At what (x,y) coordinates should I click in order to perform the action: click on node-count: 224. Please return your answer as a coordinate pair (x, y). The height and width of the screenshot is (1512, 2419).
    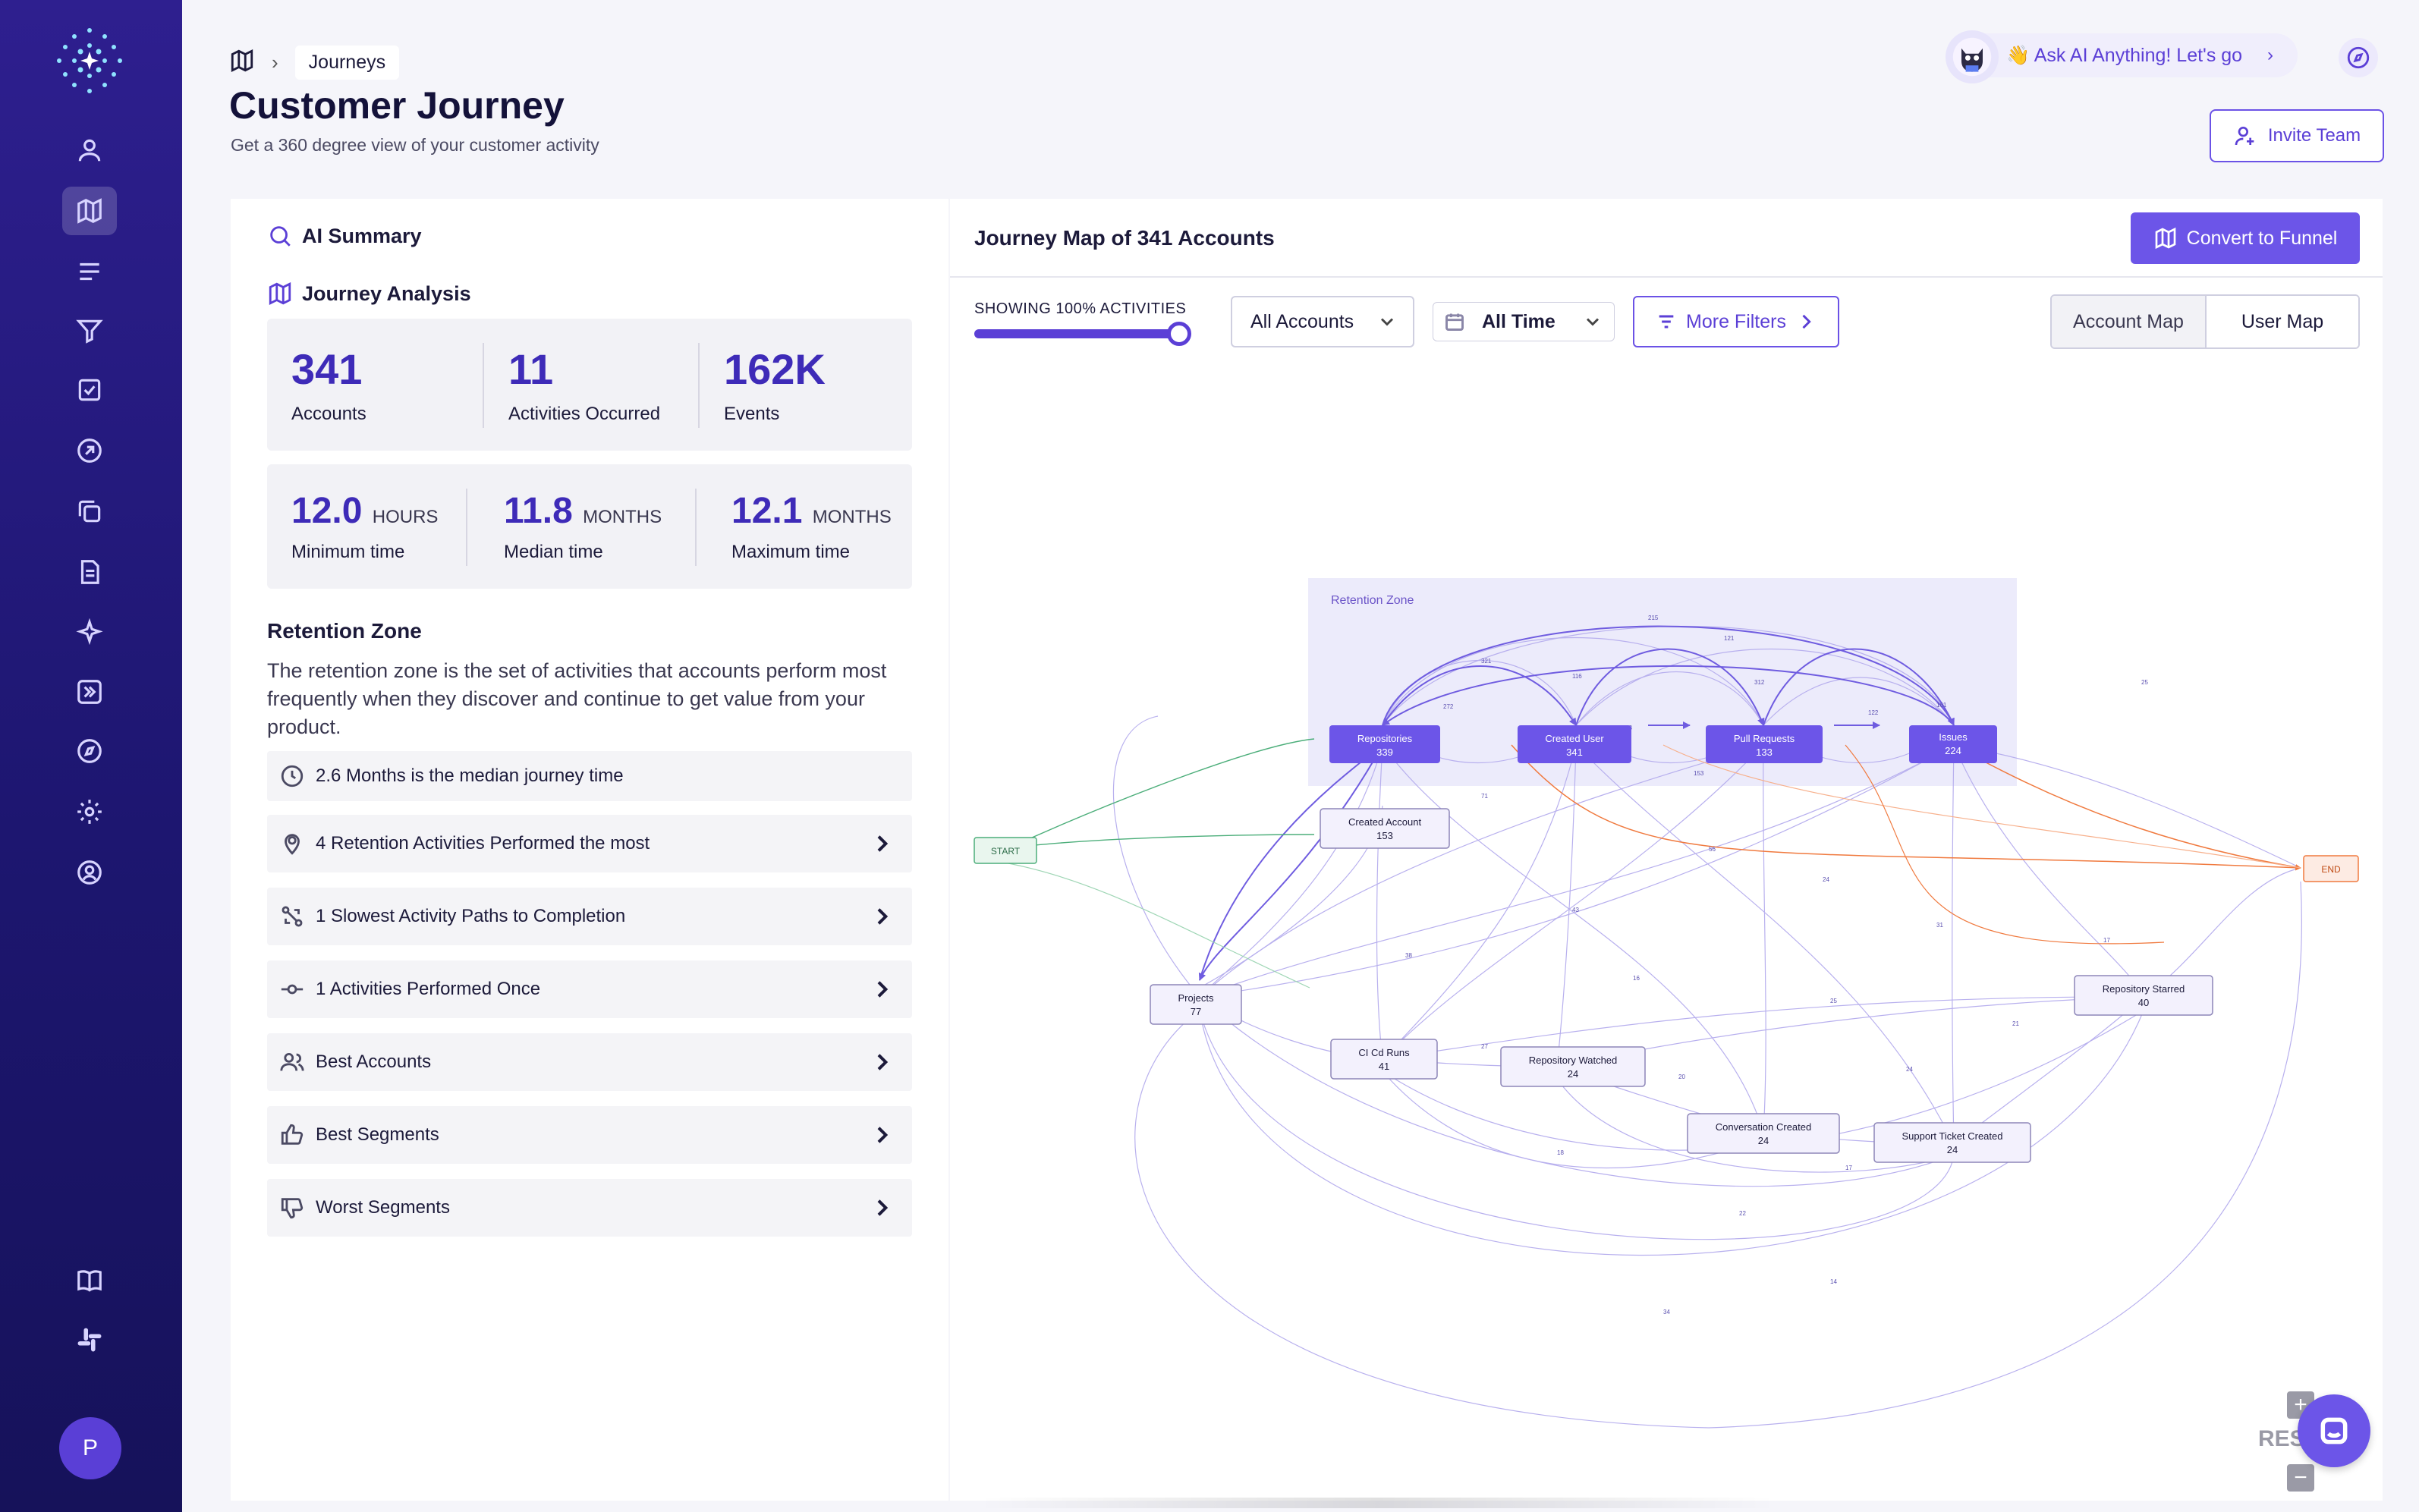
    Looking at the image, I should click on (1953, 750).